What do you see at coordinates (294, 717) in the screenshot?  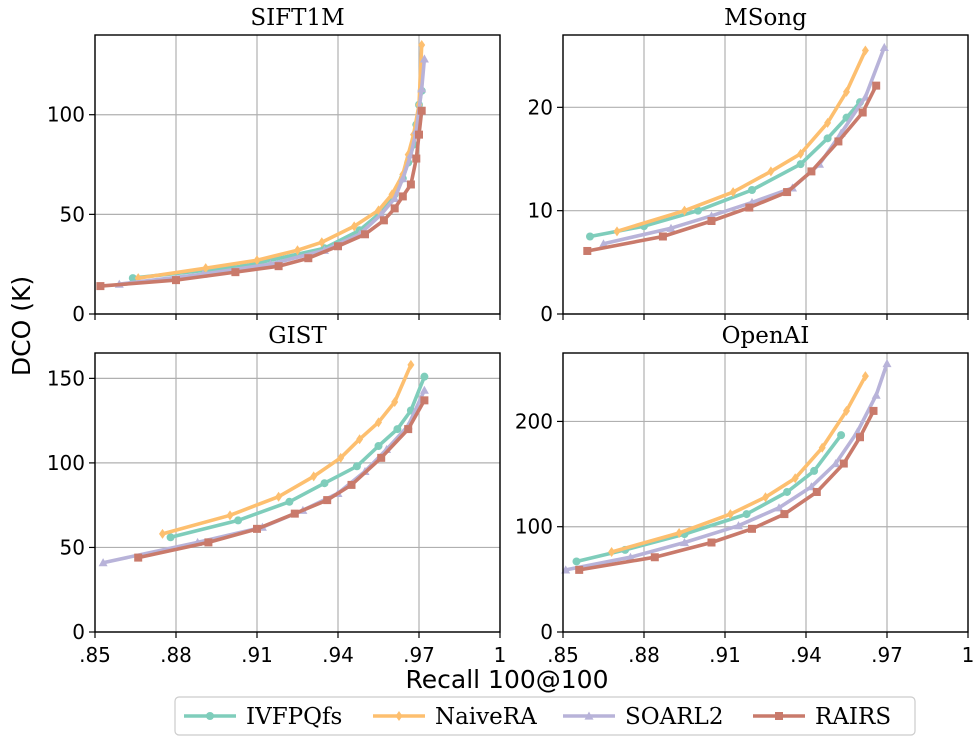 I see `legend-label: IVFPQfs` at bounding box center [294, 717].